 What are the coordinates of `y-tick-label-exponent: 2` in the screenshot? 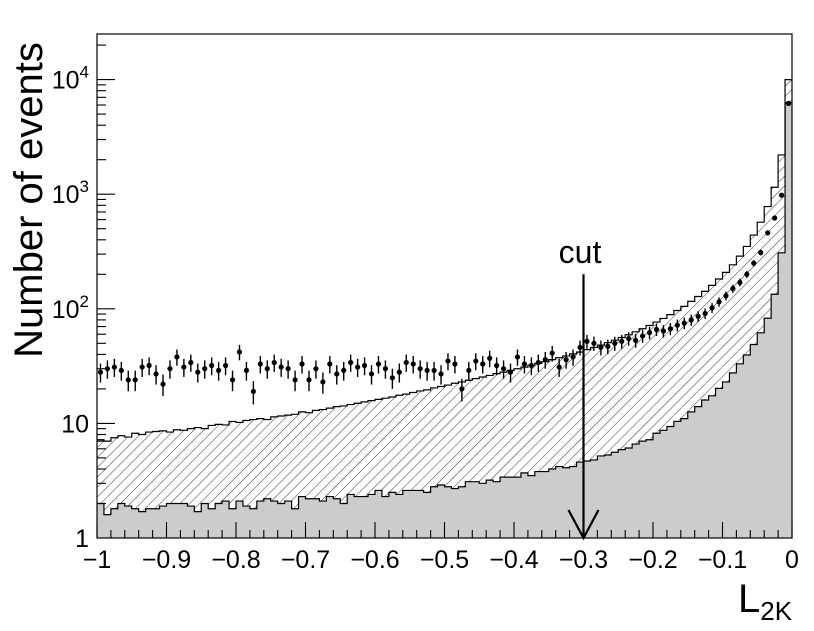 It's located at (84, 301).